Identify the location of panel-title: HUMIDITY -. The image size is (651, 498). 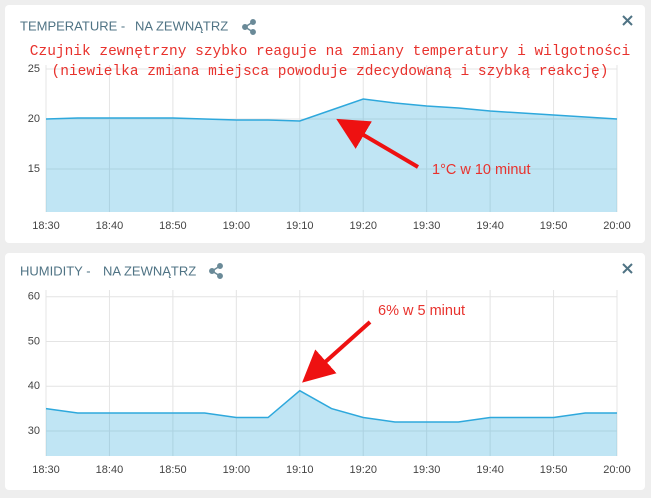
(55, 270).